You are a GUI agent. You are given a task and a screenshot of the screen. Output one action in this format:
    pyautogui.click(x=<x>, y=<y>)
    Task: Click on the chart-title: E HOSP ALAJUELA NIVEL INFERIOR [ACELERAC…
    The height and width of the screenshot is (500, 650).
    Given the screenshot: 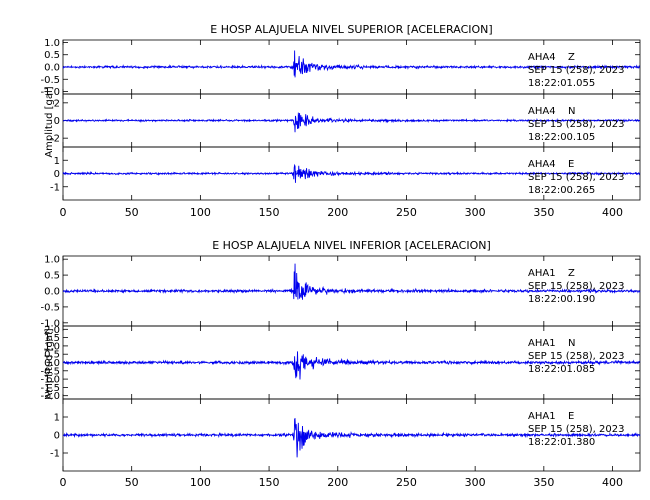 What is the action you would take?
    pyautogui.click(x=351, y=245)
    